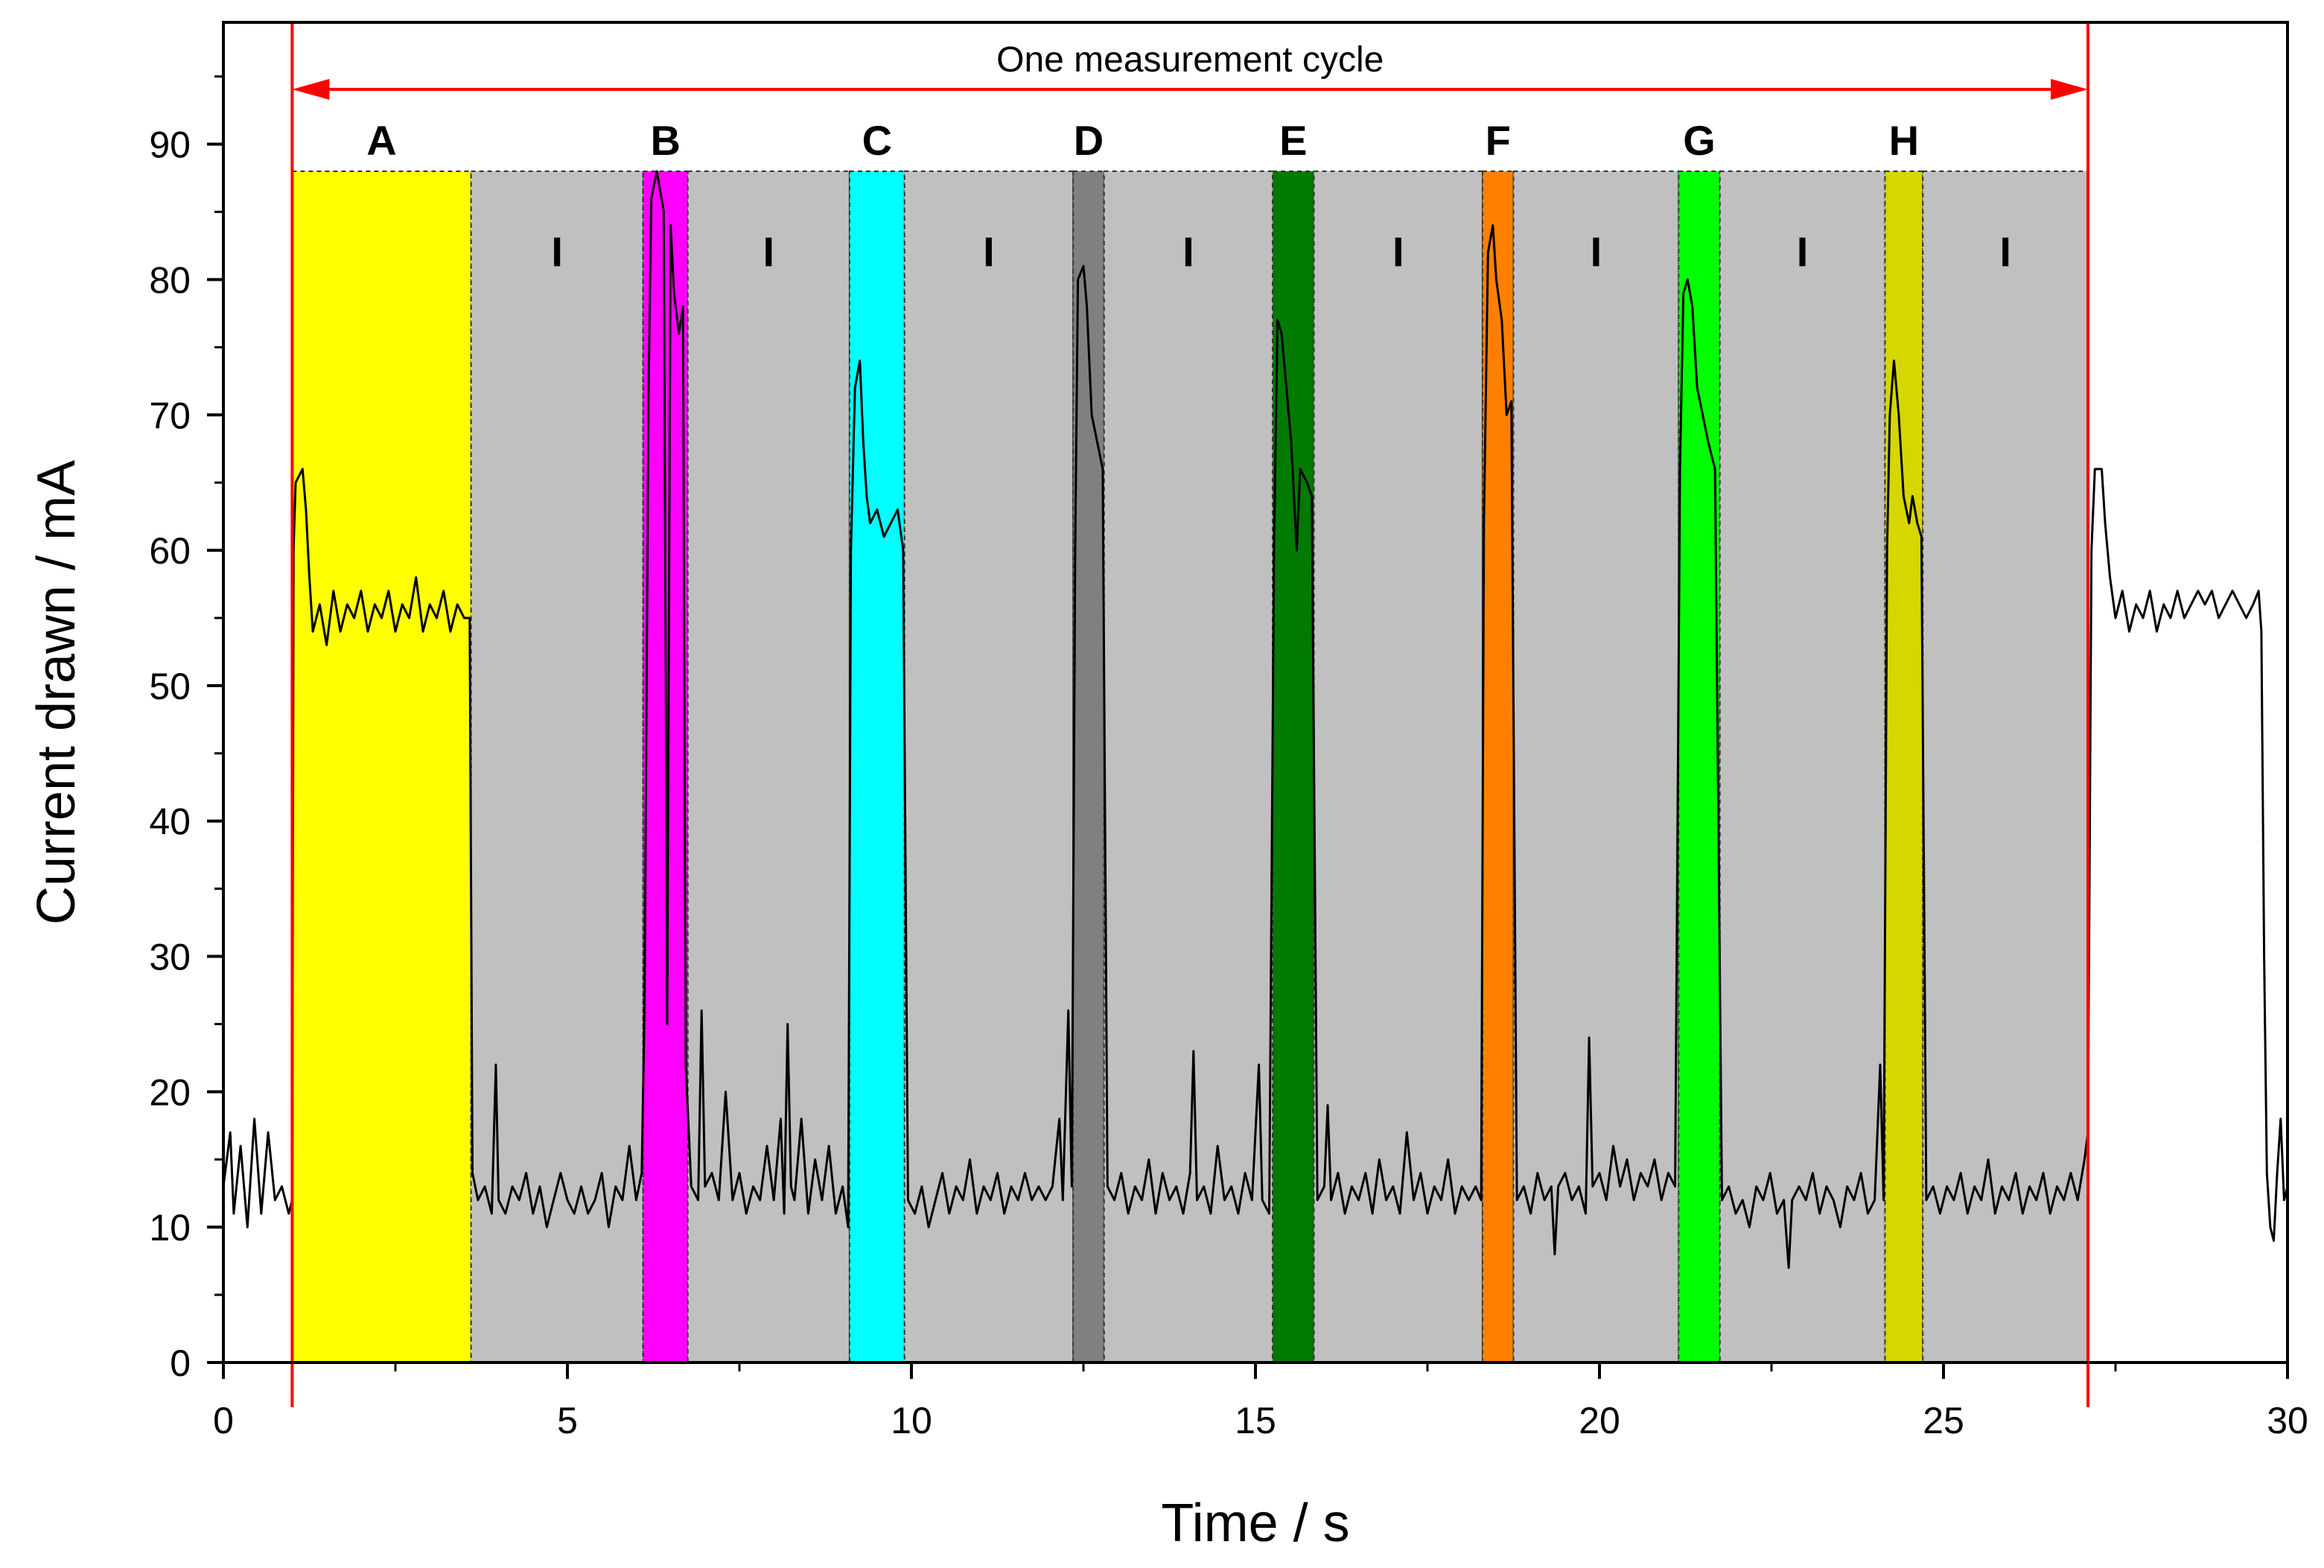  Describe the element at coordinates (1255, 1420) in the screenshot. I see `x-tick-label-3: 15` at that location.